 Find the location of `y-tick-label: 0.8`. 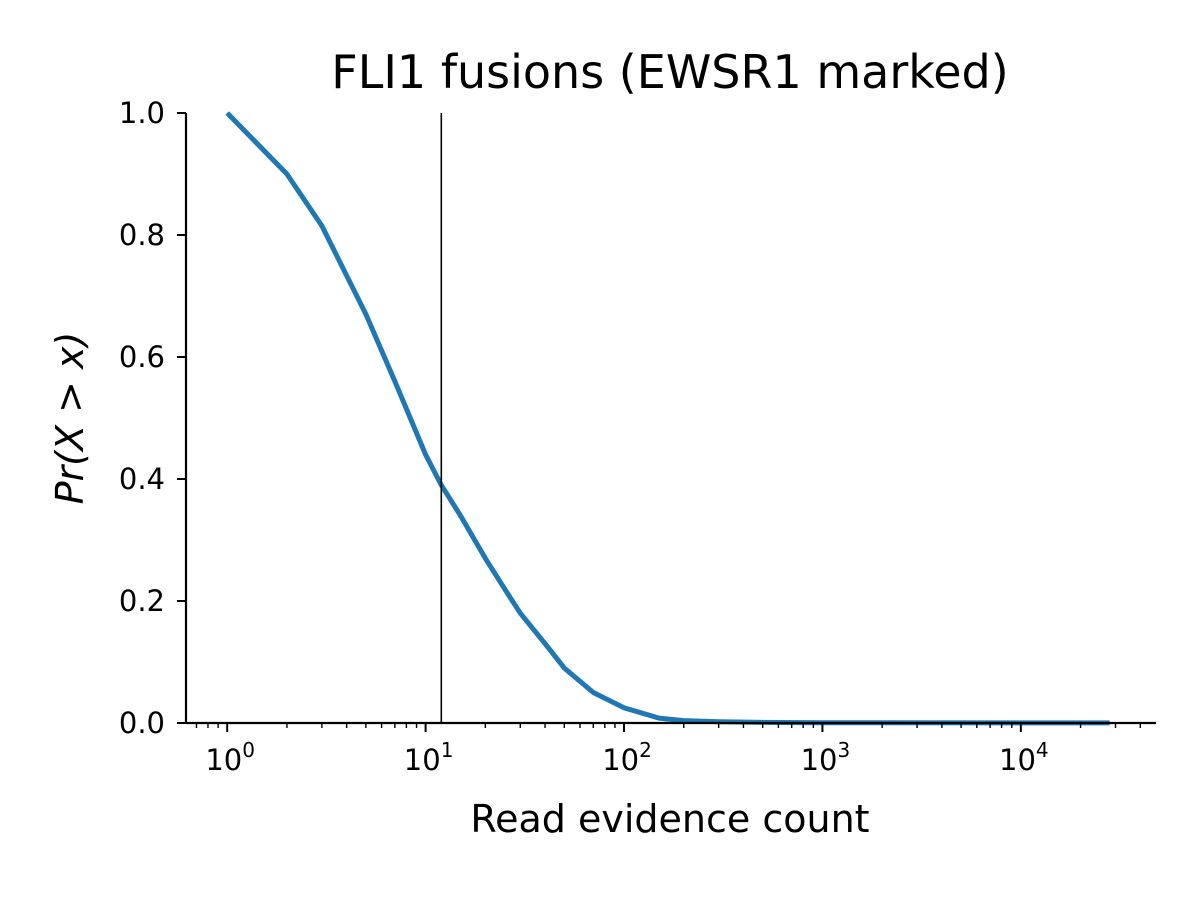

y-tick-label: 0.8 is located at coordinates (142, 235).